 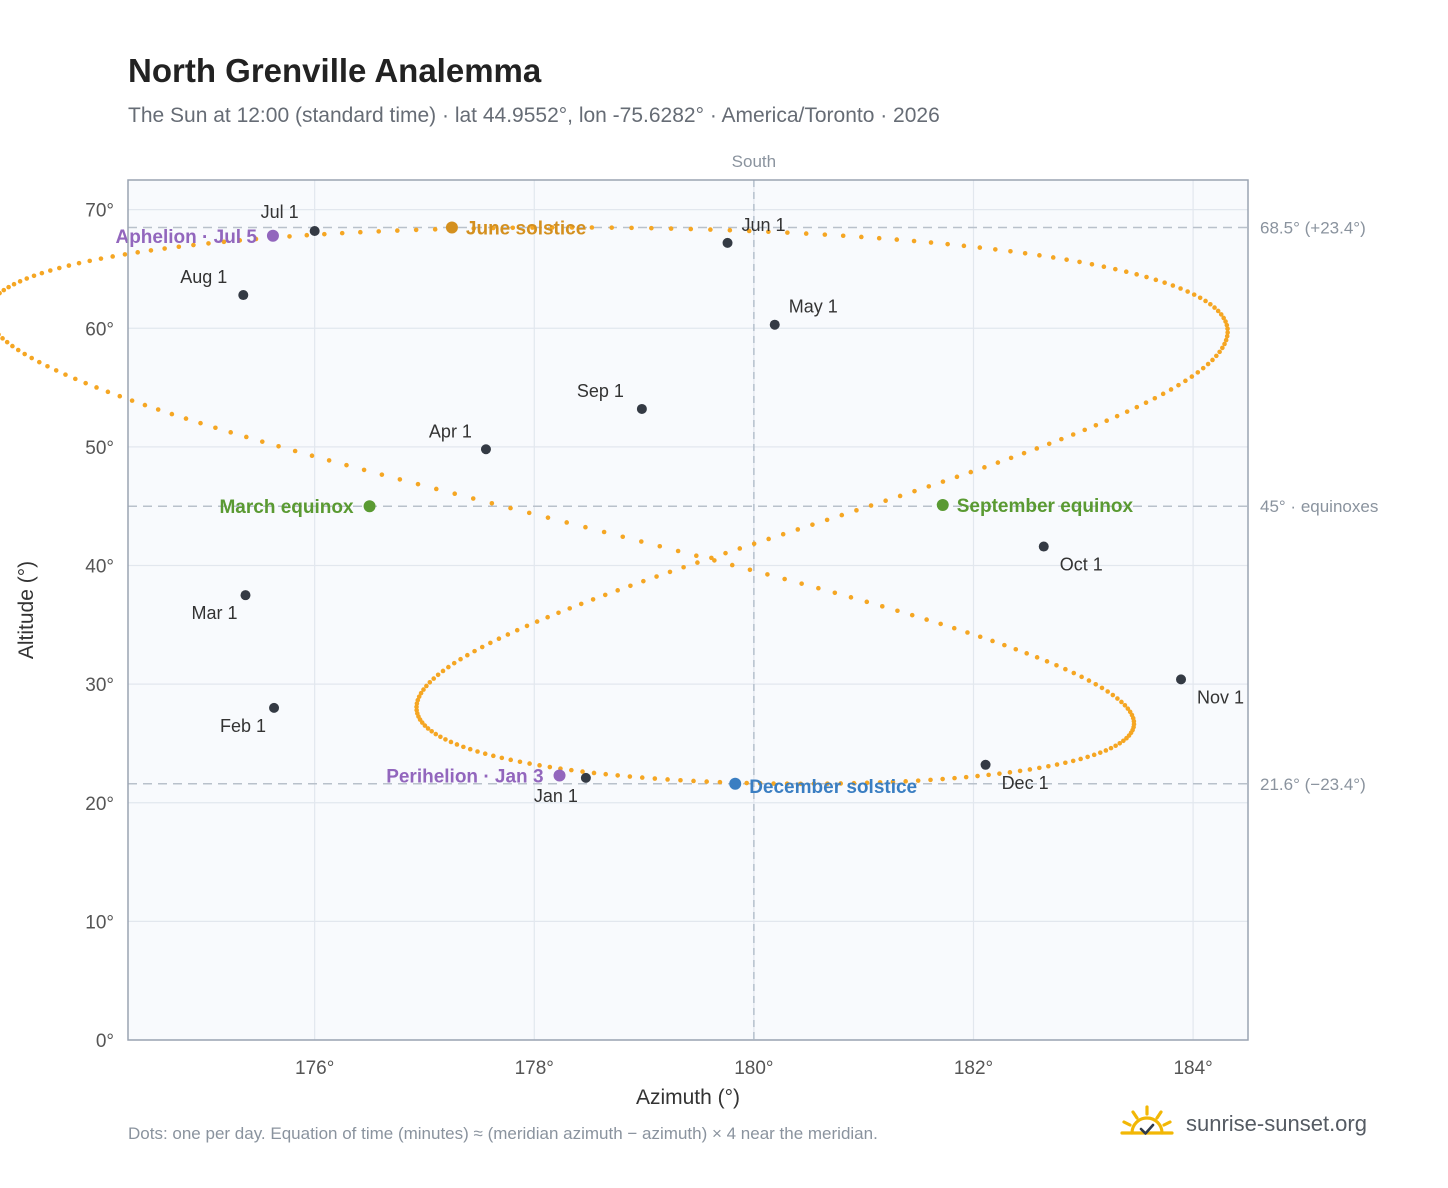 What do you see at coordinates (534, 1068) in the screenshot?
I see `x-tick-label: 178°` at bounding box center [534, 1068].